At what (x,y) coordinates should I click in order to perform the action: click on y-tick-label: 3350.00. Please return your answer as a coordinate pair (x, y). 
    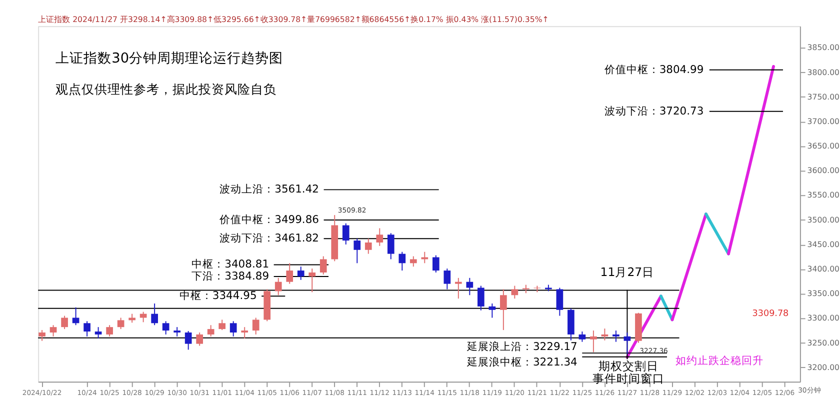
    Looking at the image, I should click on (823, 293).